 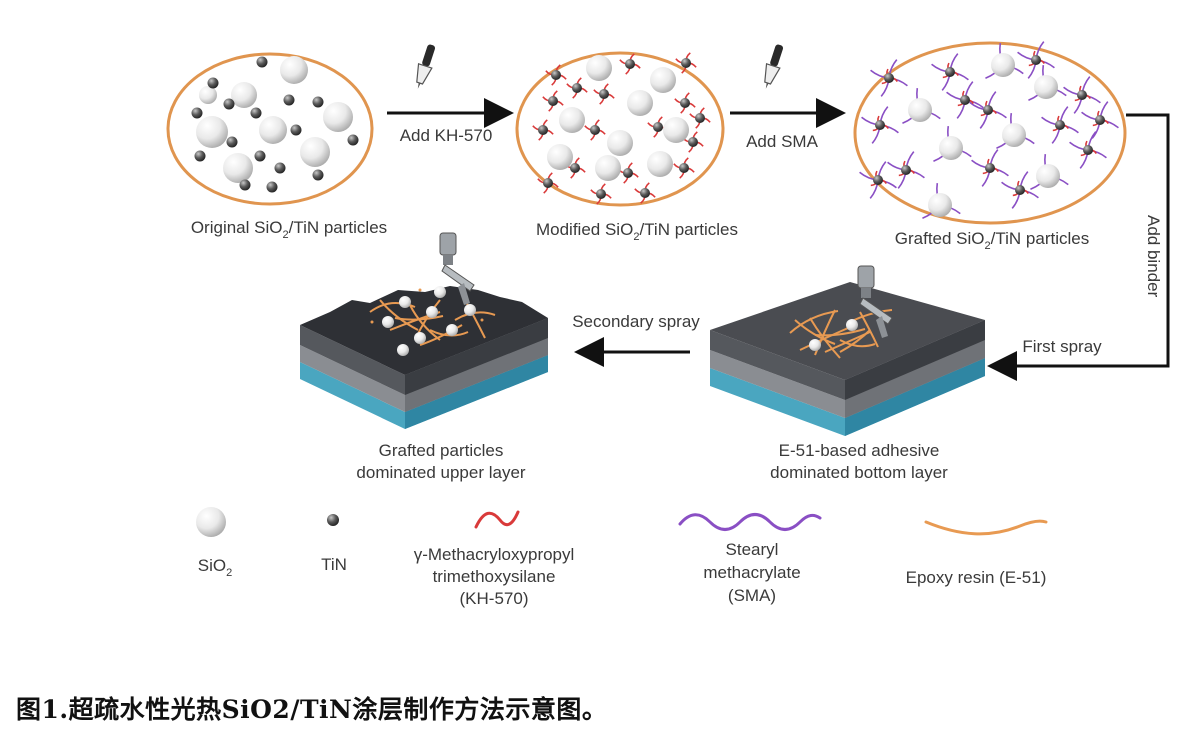 What do you see at coordinates (1062, 346) in the screenshot?
I see `first-spray-label: First spray` at bounding box center [1062, 346].